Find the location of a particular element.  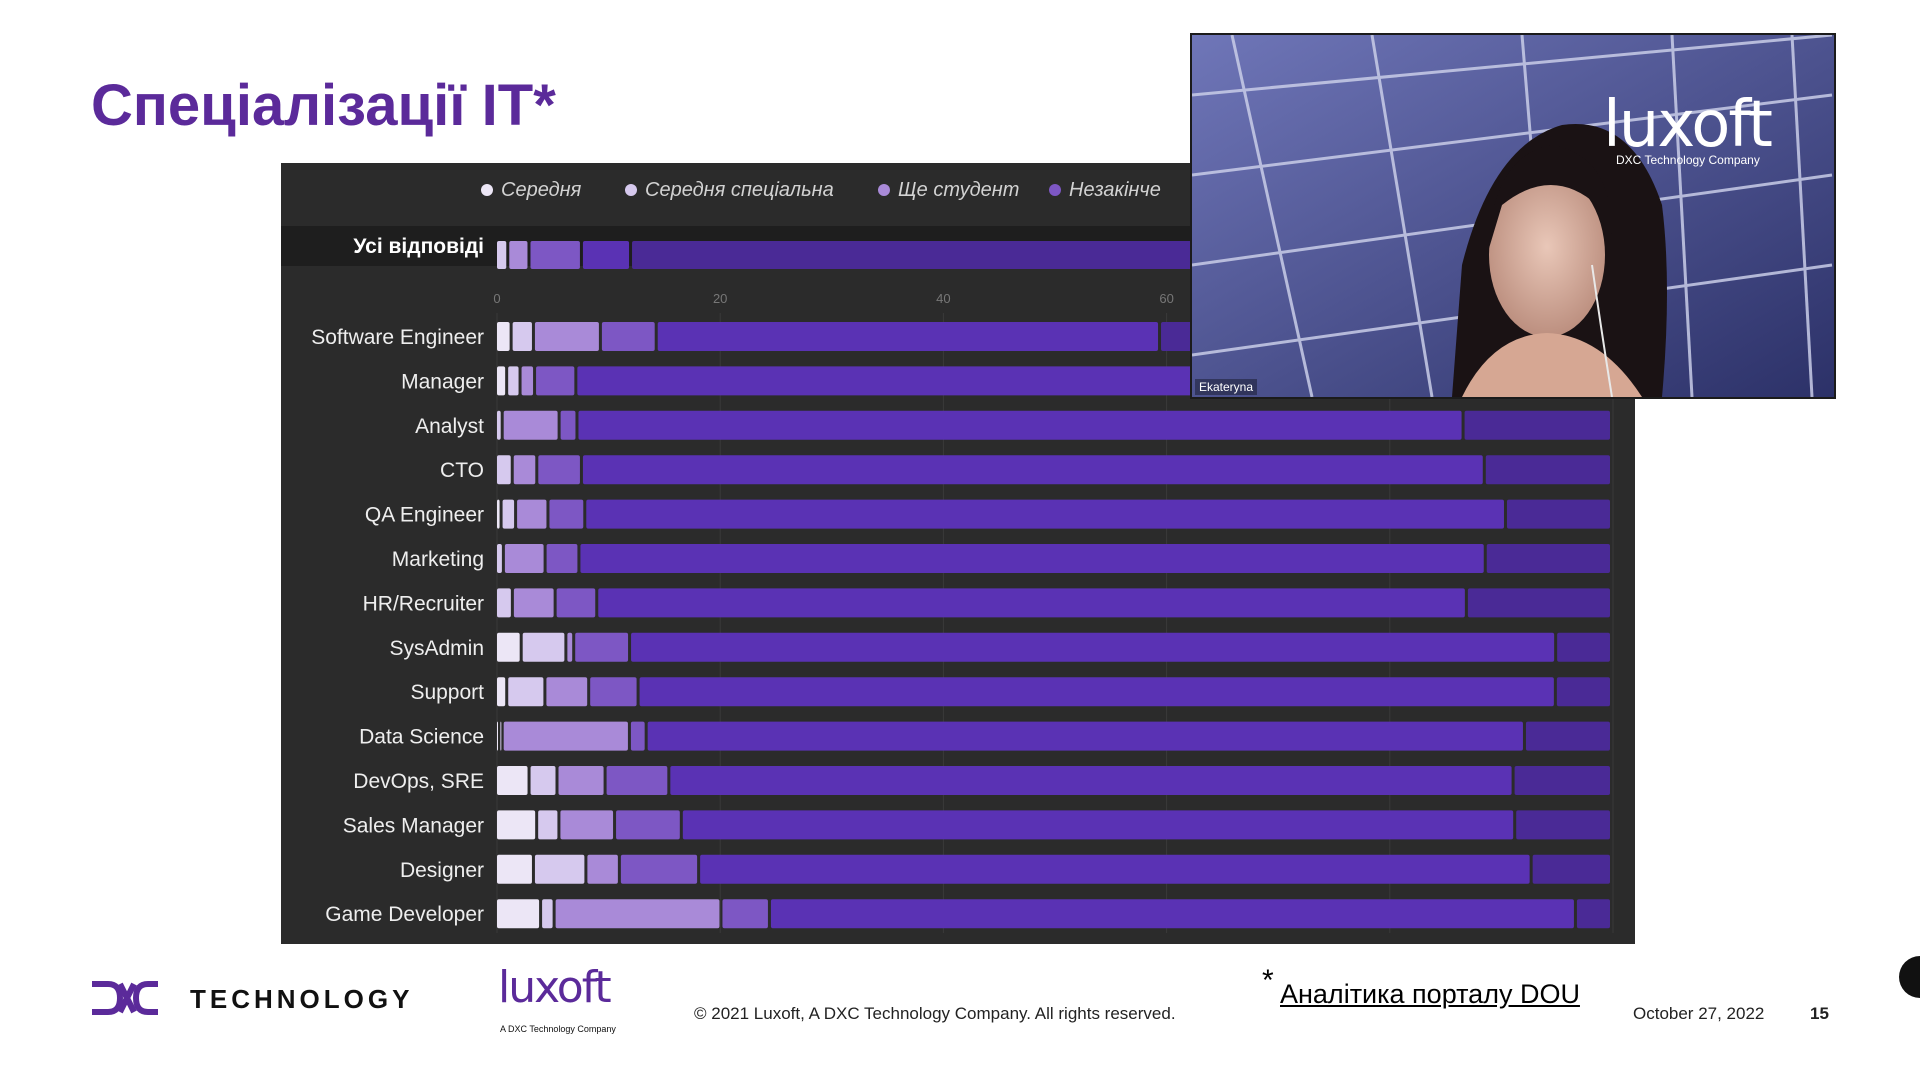

category-label-12: Designer is located at coordinates (442, 870).